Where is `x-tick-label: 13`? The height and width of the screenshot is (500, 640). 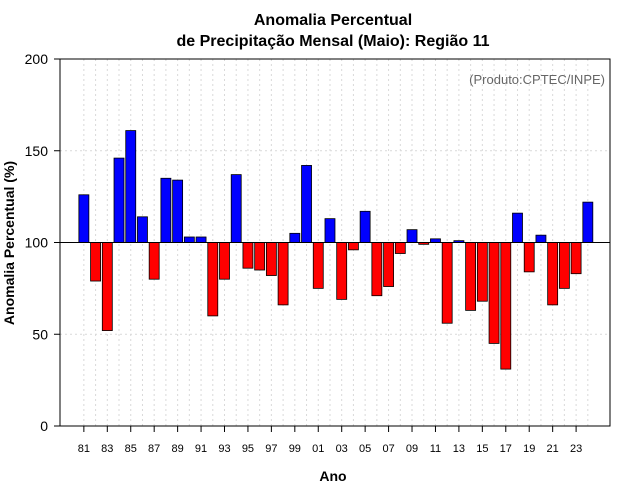
x-tick-label: 13 is located at coordinates (459, 449).